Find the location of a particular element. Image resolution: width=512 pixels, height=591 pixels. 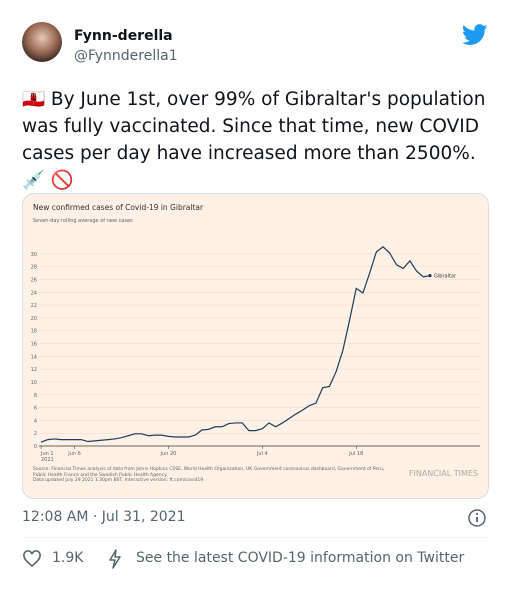

x-tick-label: Jun 20 is located at coordinates (168, 454).